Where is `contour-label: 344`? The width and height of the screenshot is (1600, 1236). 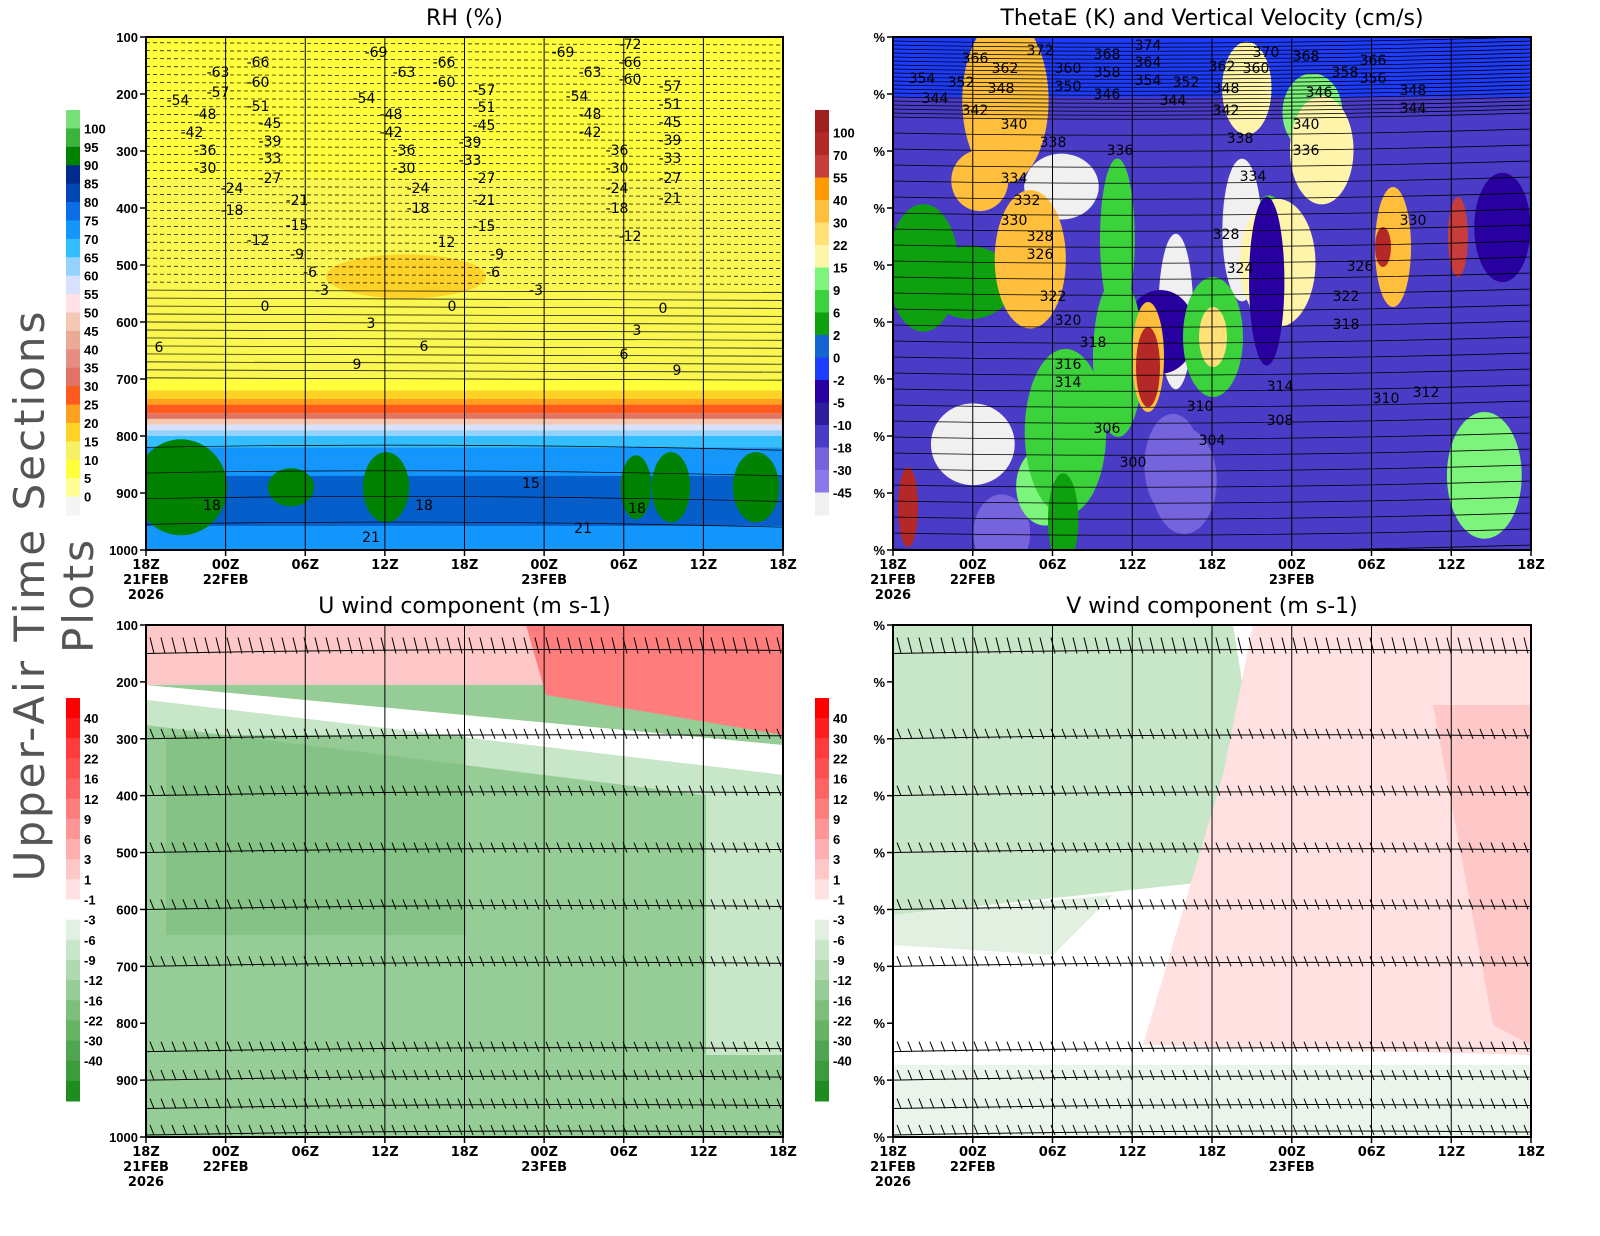 contour-label: 344 is located at coordinates (1413, 109).